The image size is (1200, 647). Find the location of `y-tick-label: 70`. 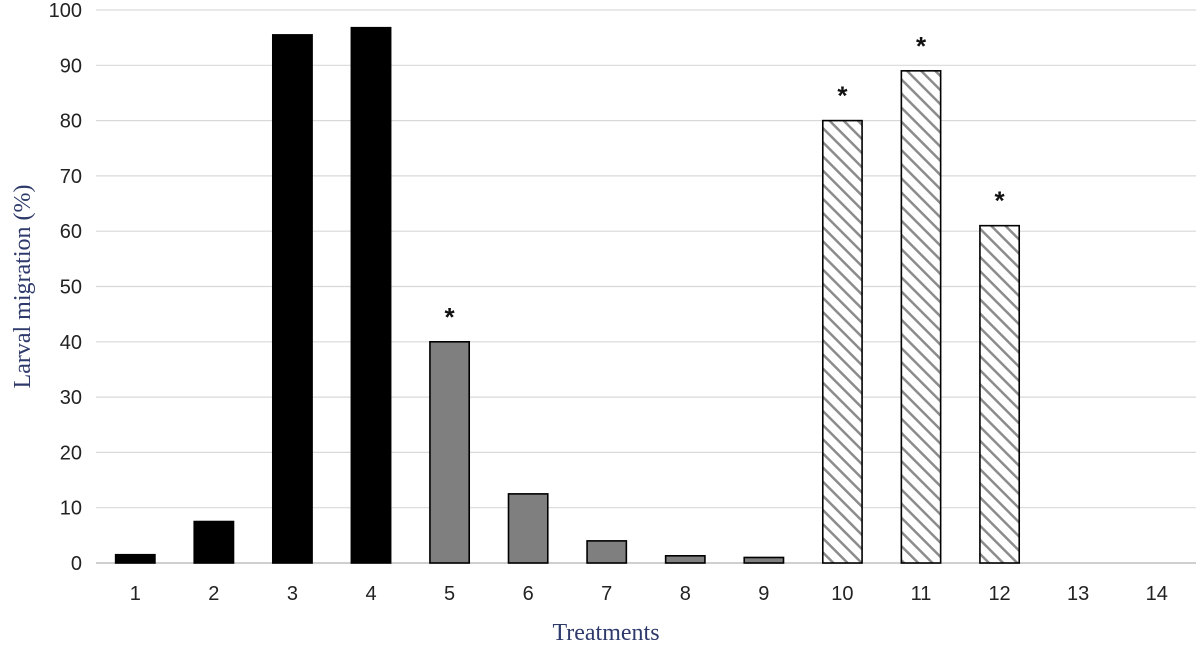

y-tick-label: 70 is located at coordinates (71, 177).